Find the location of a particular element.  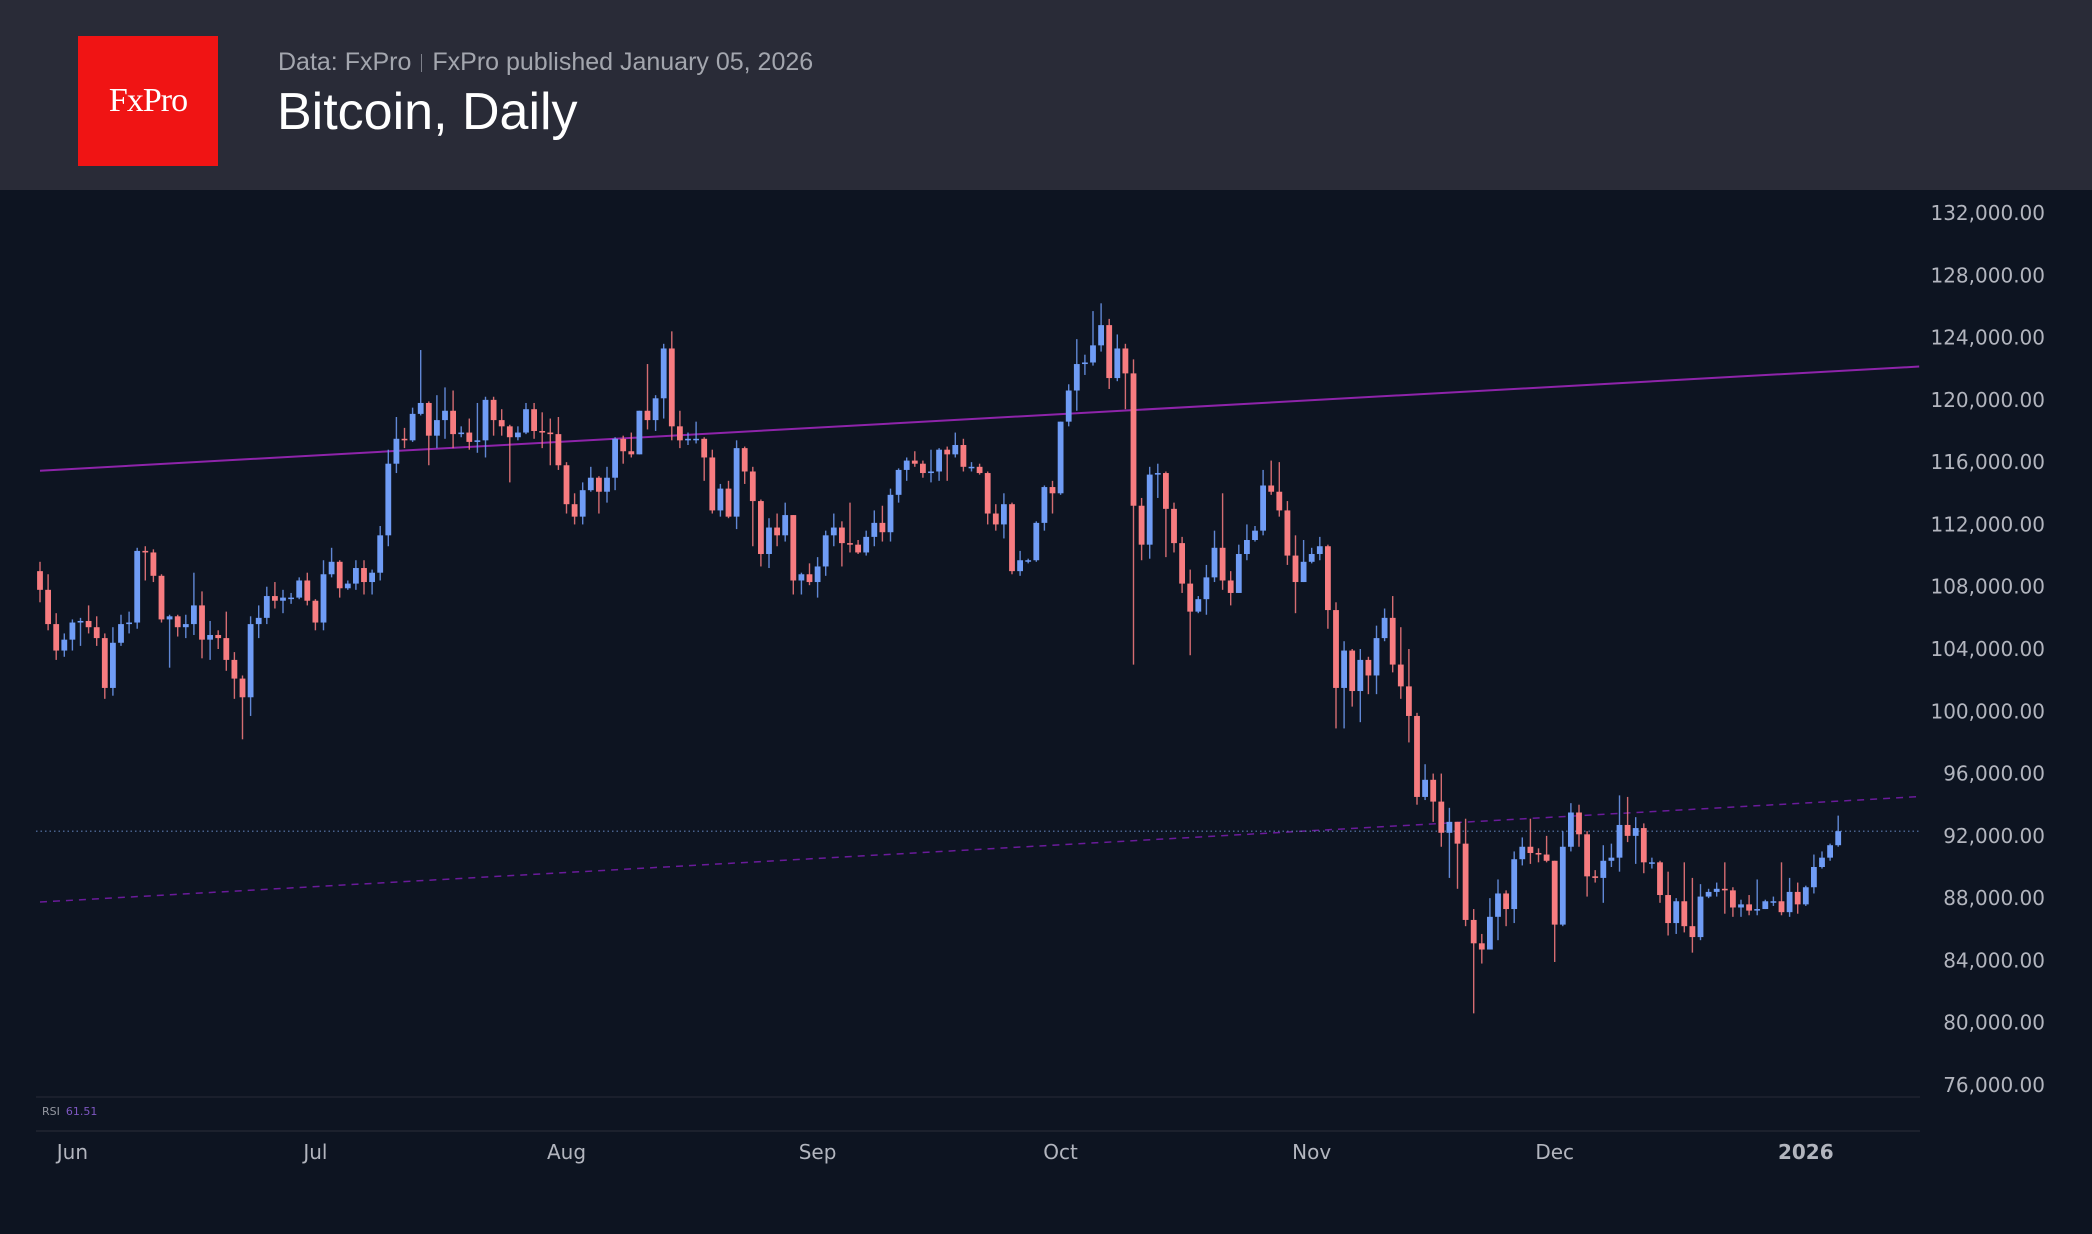

separator is located at coordinates (422, 63).